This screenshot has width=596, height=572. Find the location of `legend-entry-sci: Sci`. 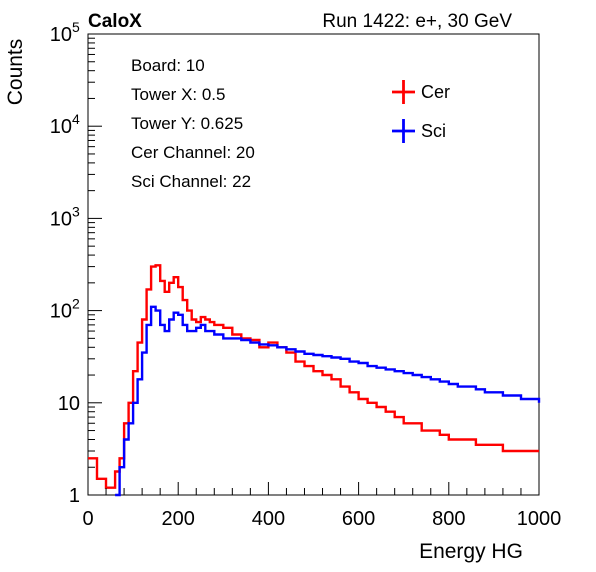

legend-entry-sci: Sci is located at coordinates (419, 131).